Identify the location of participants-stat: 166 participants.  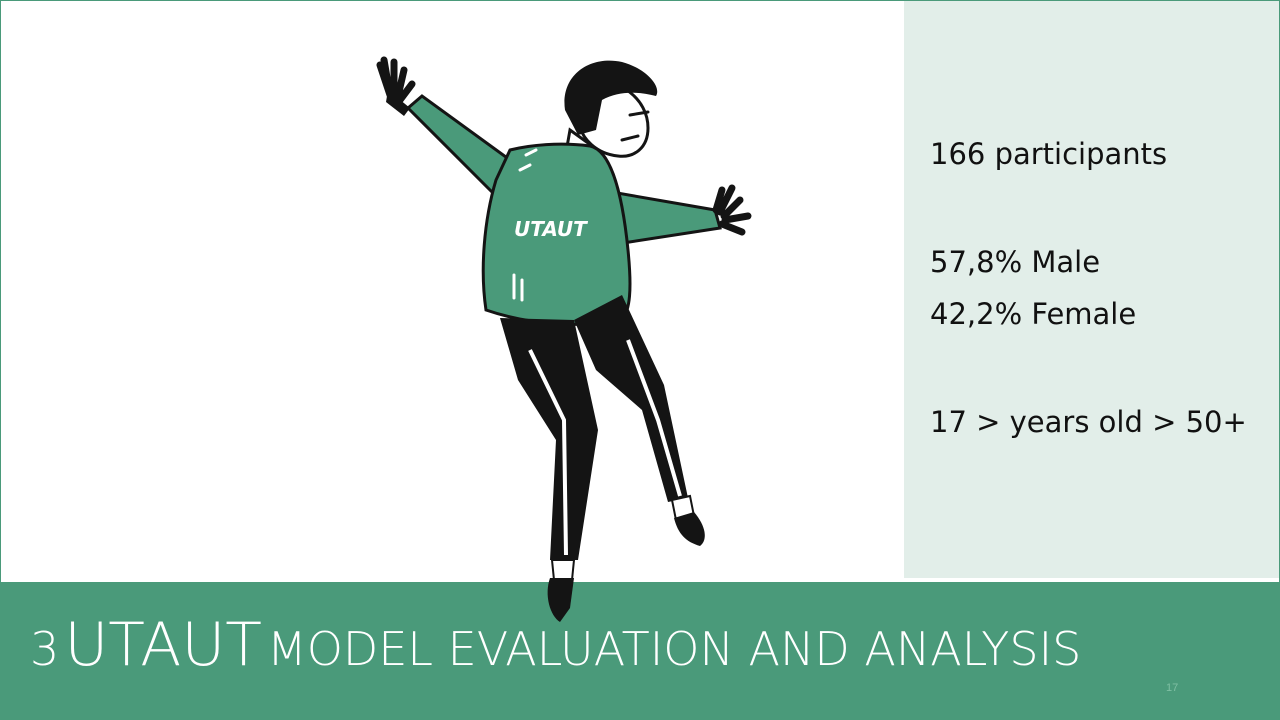
(1049, 154).